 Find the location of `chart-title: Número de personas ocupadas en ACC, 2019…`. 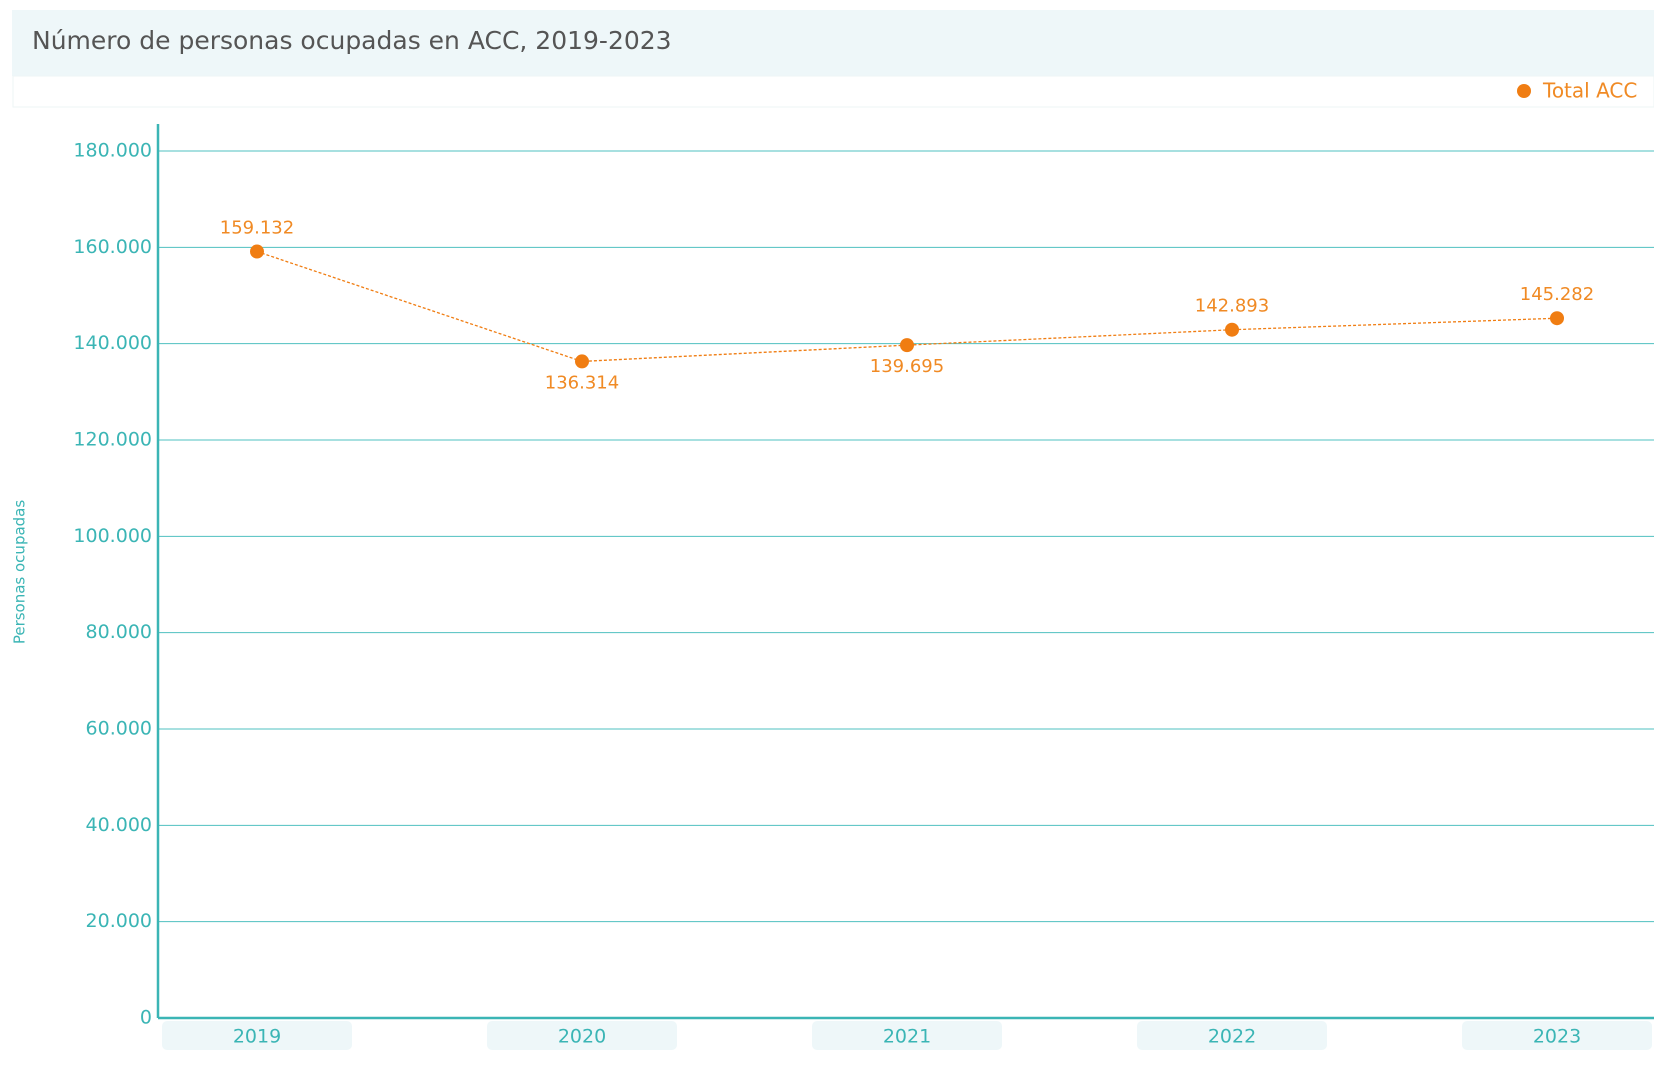

chart-title: Número de personas ocupadas en ACC, 2019… is located at coordinates (352, 40).